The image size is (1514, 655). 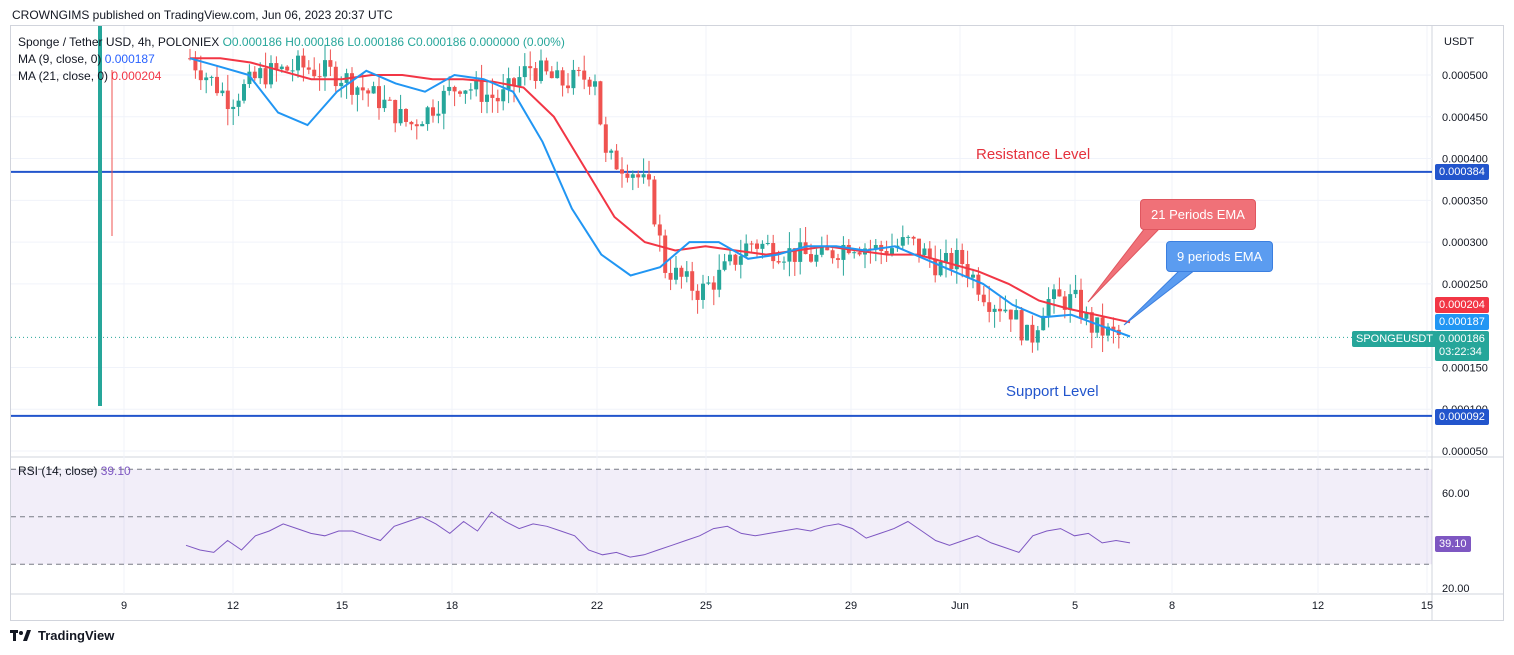 I want to click on ema21-callout: 21 Periods EMA, so click(x=1198, y=214).